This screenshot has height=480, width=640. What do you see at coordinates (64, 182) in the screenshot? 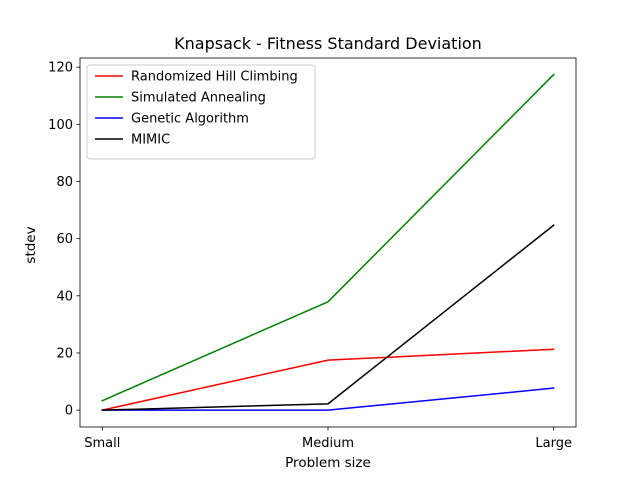
I see `y-tick-label: 80` at bounding box center [64, 182].